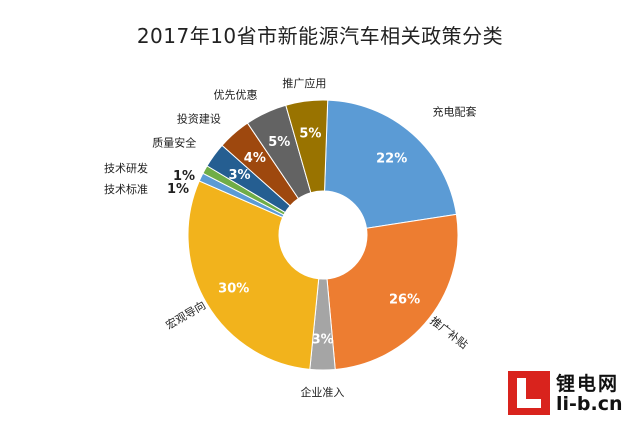 Image resolution: width=640 pixels, height=427 pixels. Describe the element at coordinates (455, 112) in the screenshot. I see `slice-category-label-0: 充电配套` at that location.